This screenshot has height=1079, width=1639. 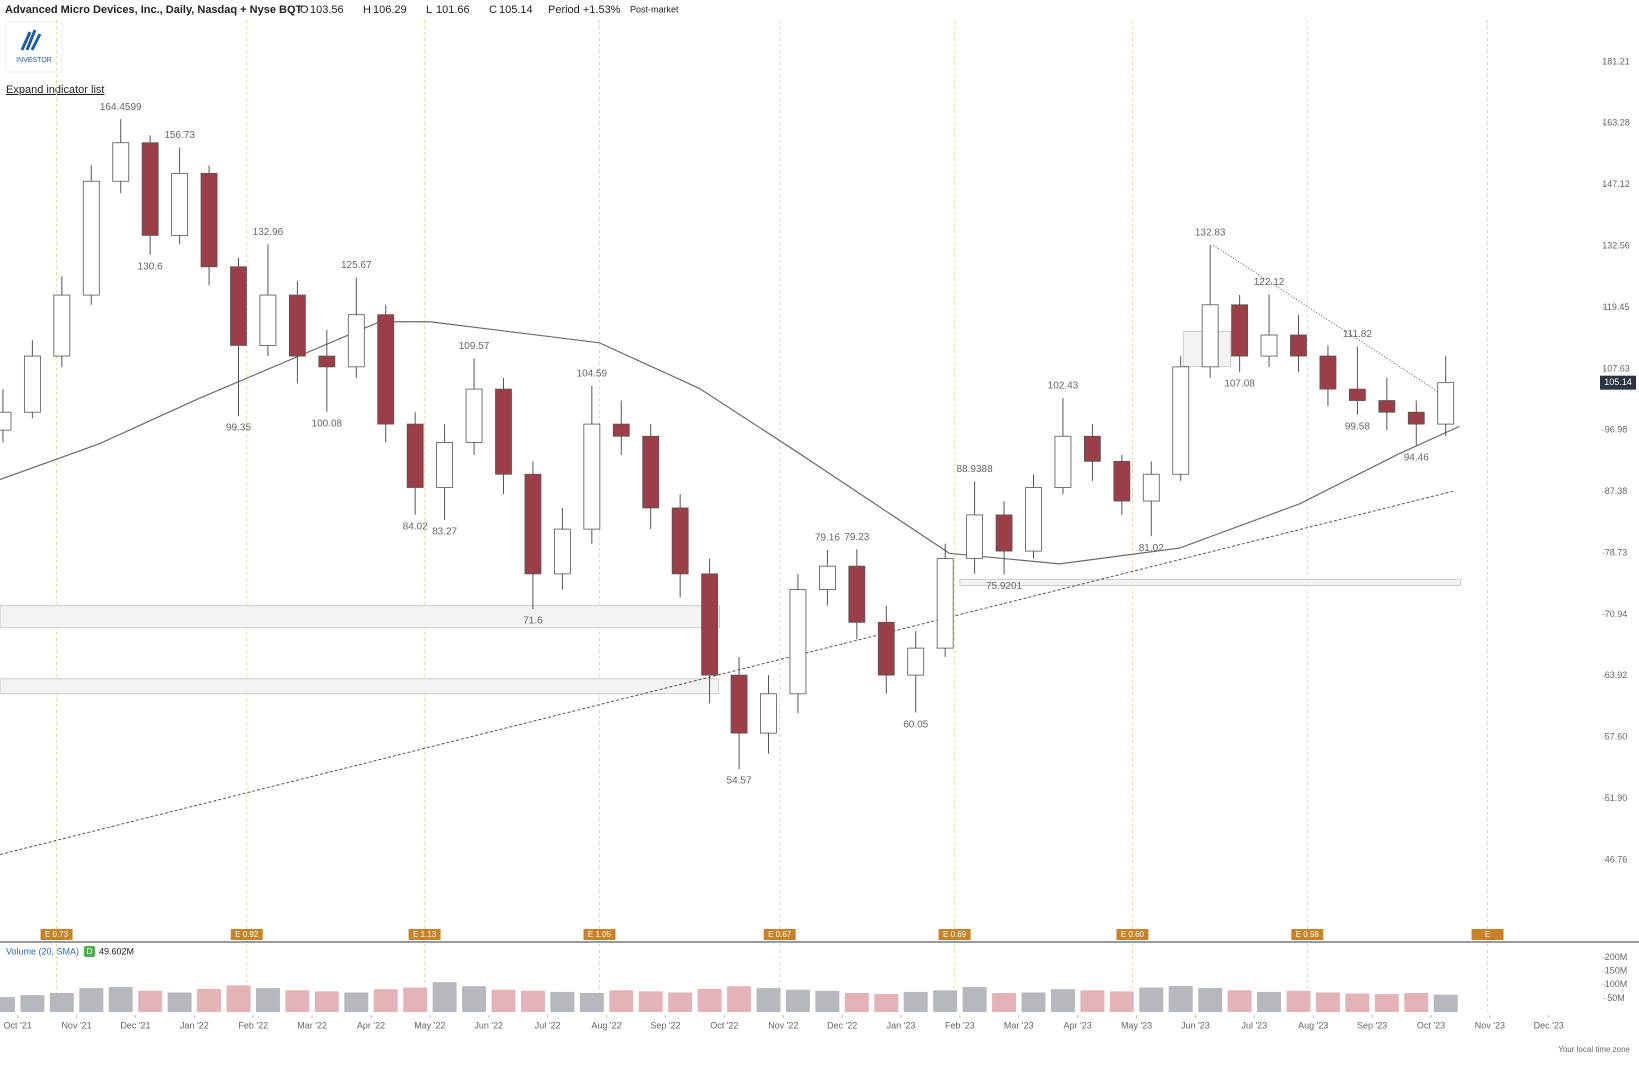 What do you see at coordinates (1616, 123) in the screenshot?
I see `y-tick-label: 163.28` at bounding box center [1616, 123].